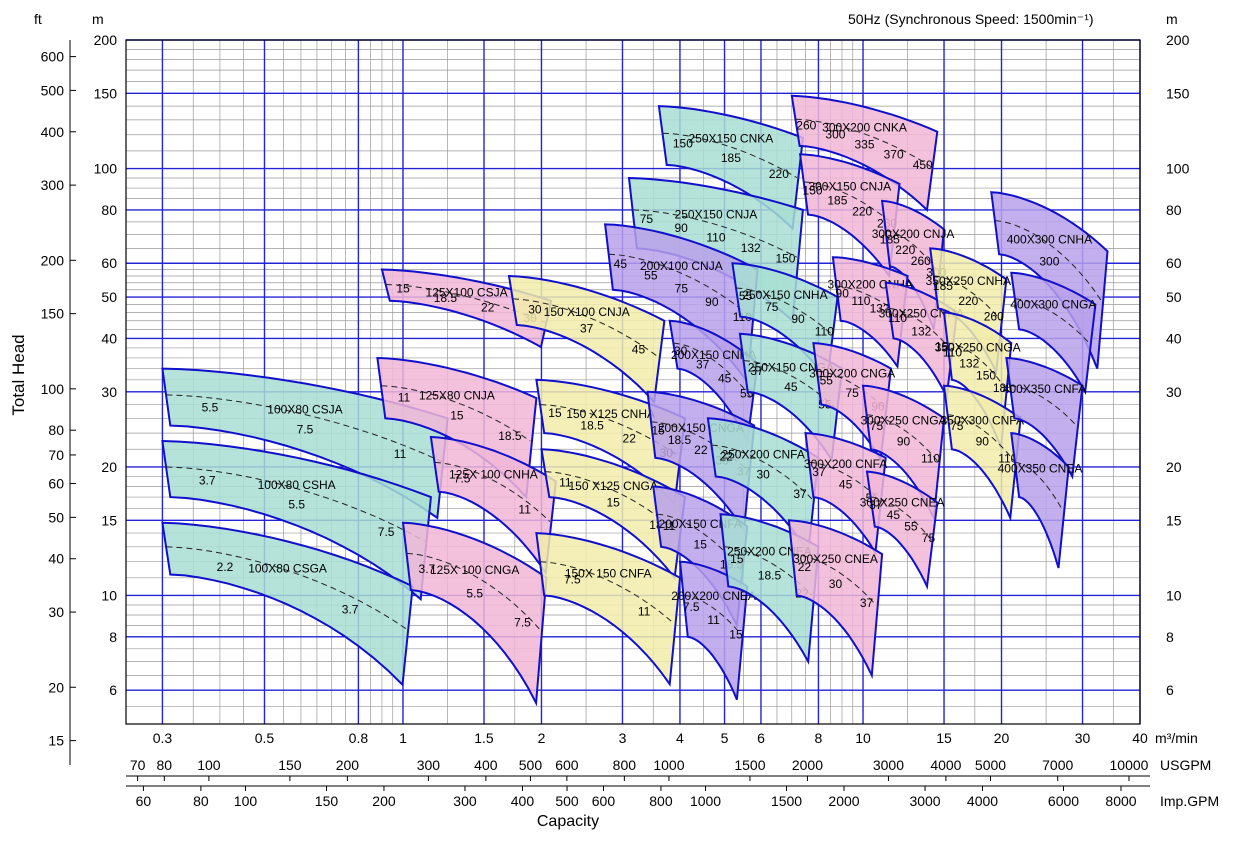  I want to click on x-tick-label-impgpm: 3000, so click(924, 801).